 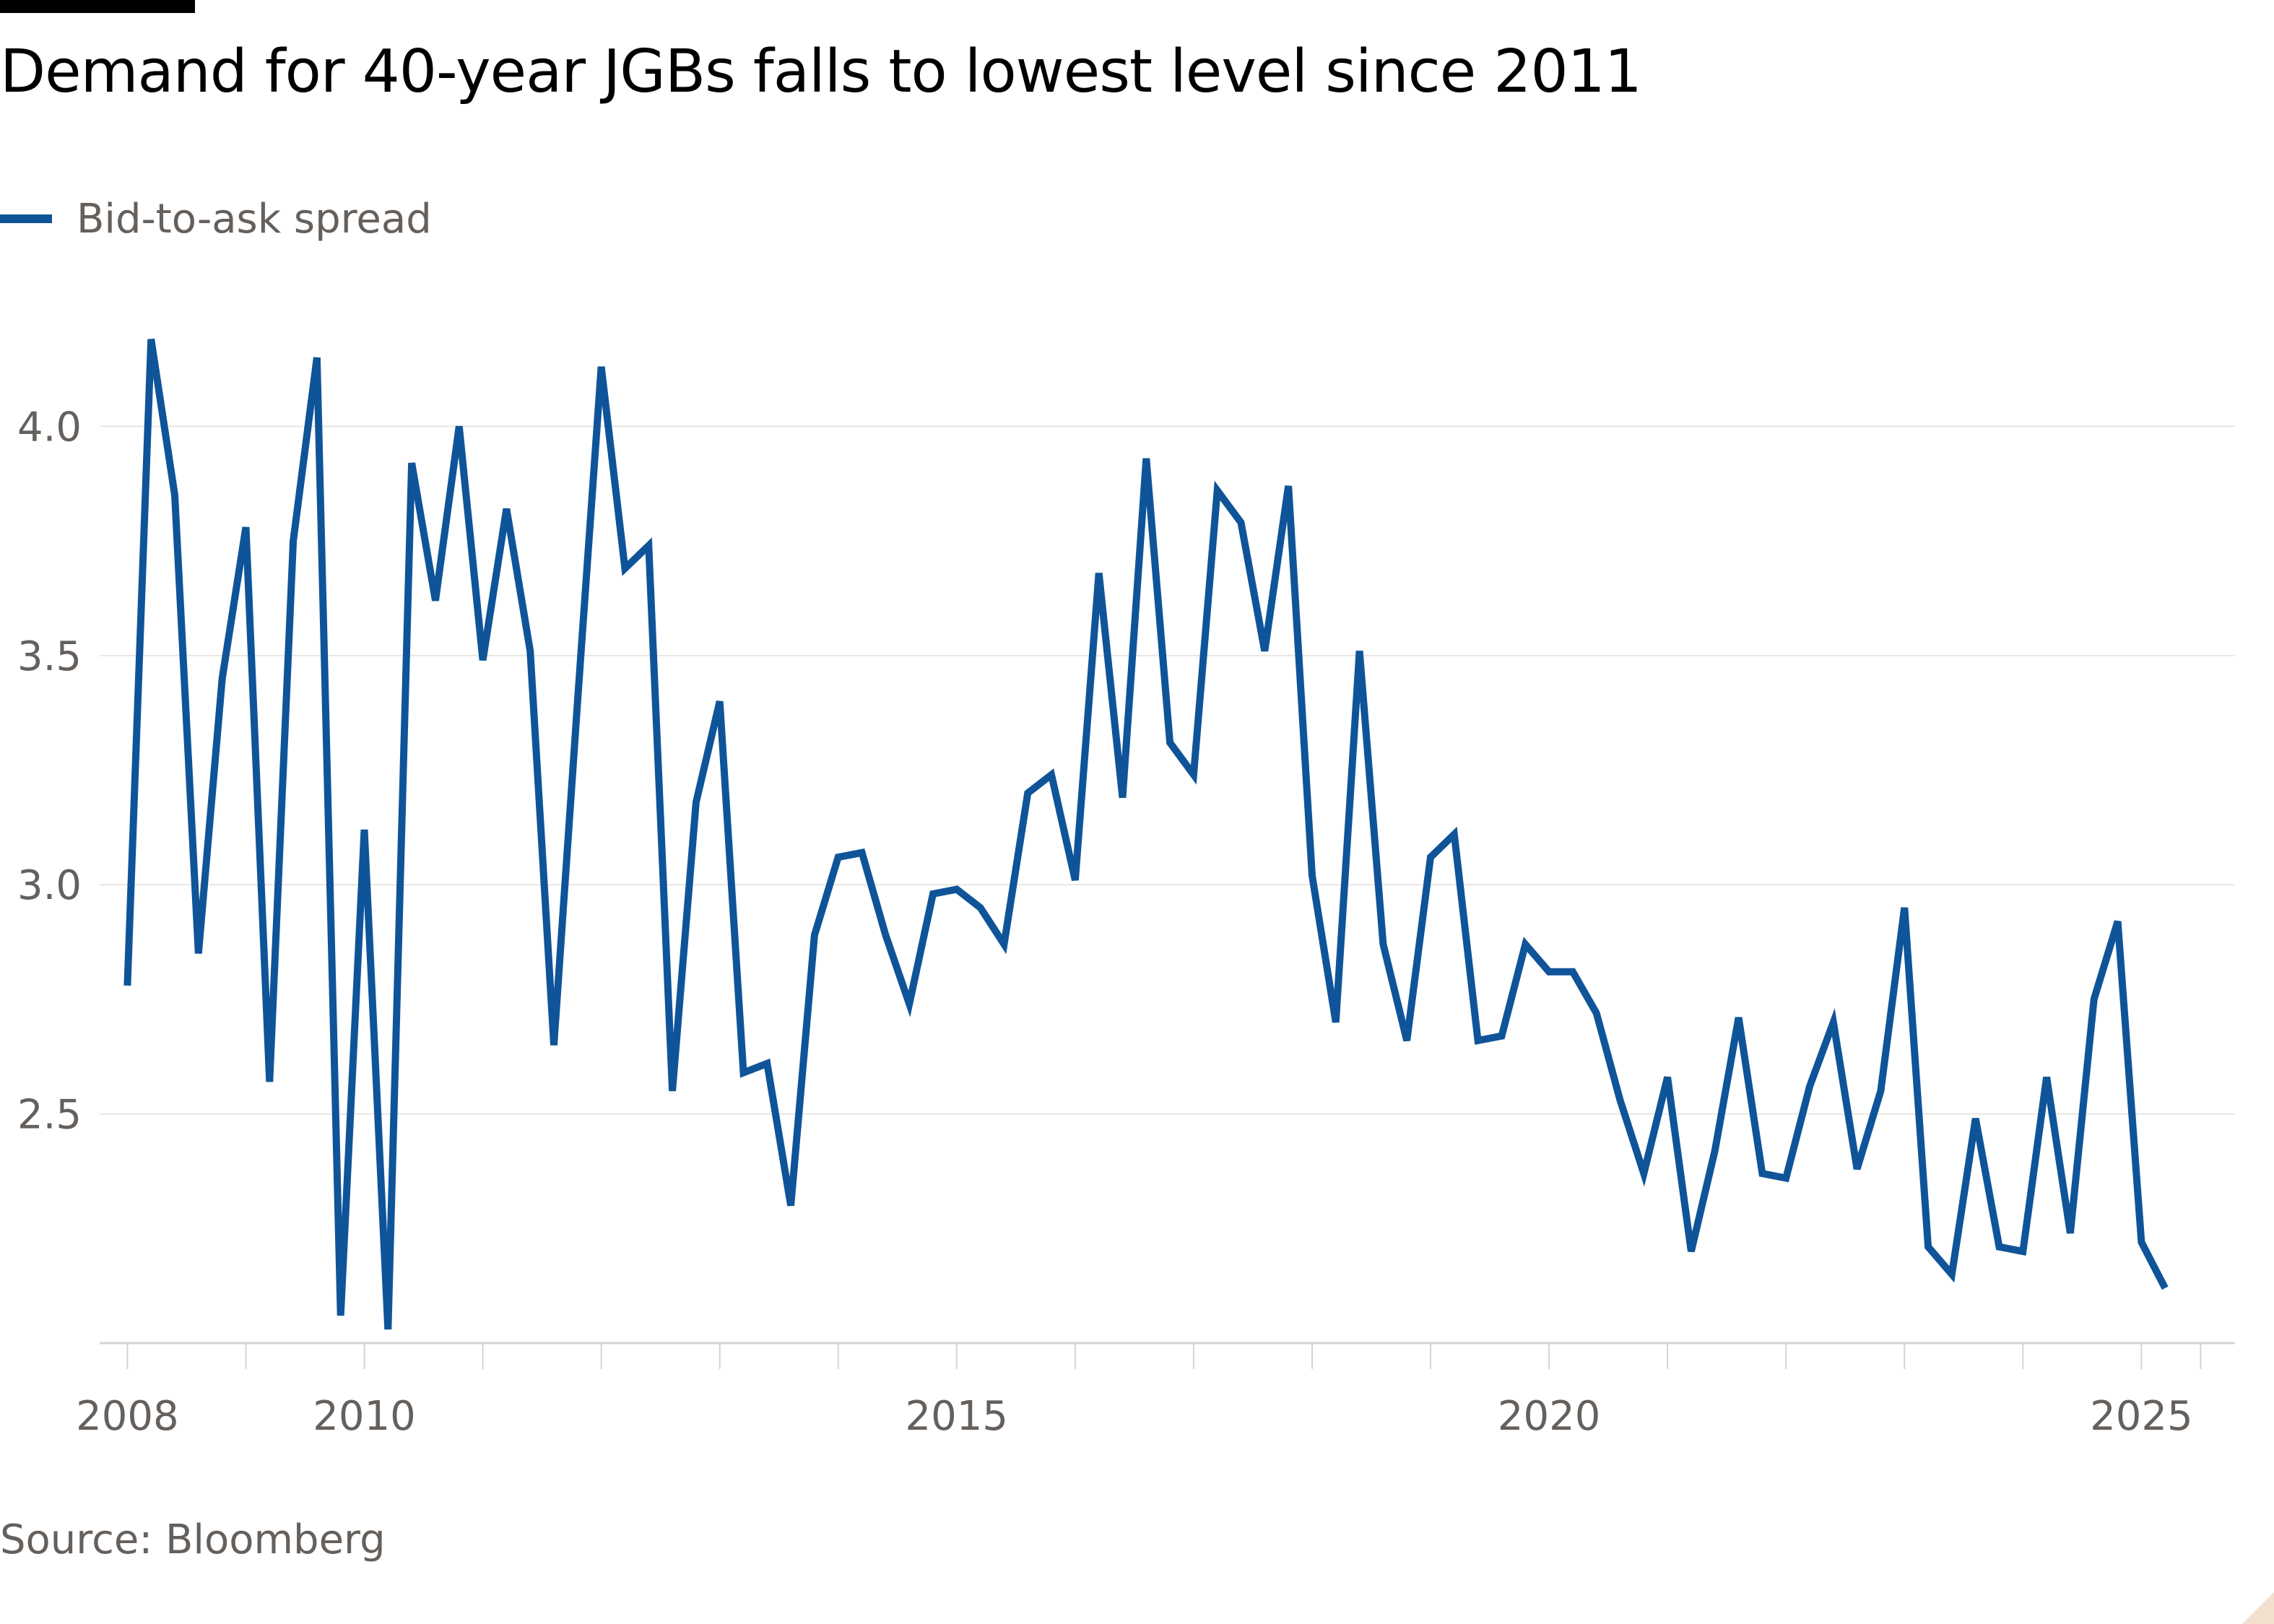 What do you see at coordinates (49, 656) in the screenshot?
I see `y-tick-label: 3.5` at bounding box center [49, 656].